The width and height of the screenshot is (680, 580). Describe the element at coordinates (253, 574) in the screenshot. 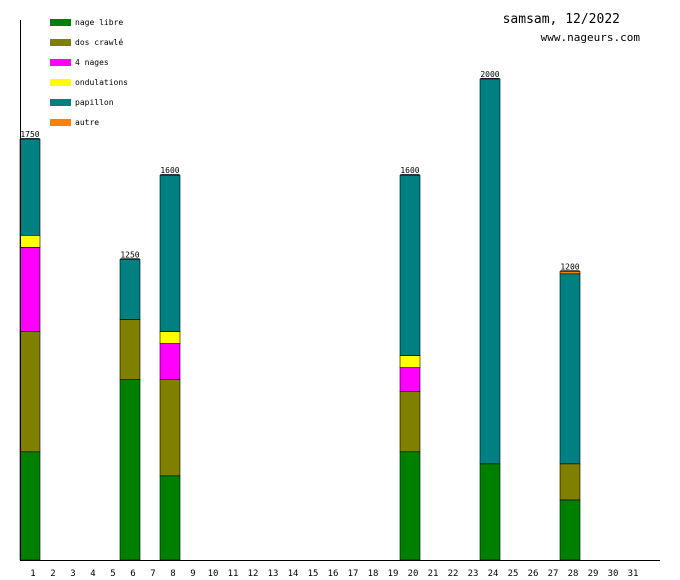

I see `x-tick-label: 12` at that location.